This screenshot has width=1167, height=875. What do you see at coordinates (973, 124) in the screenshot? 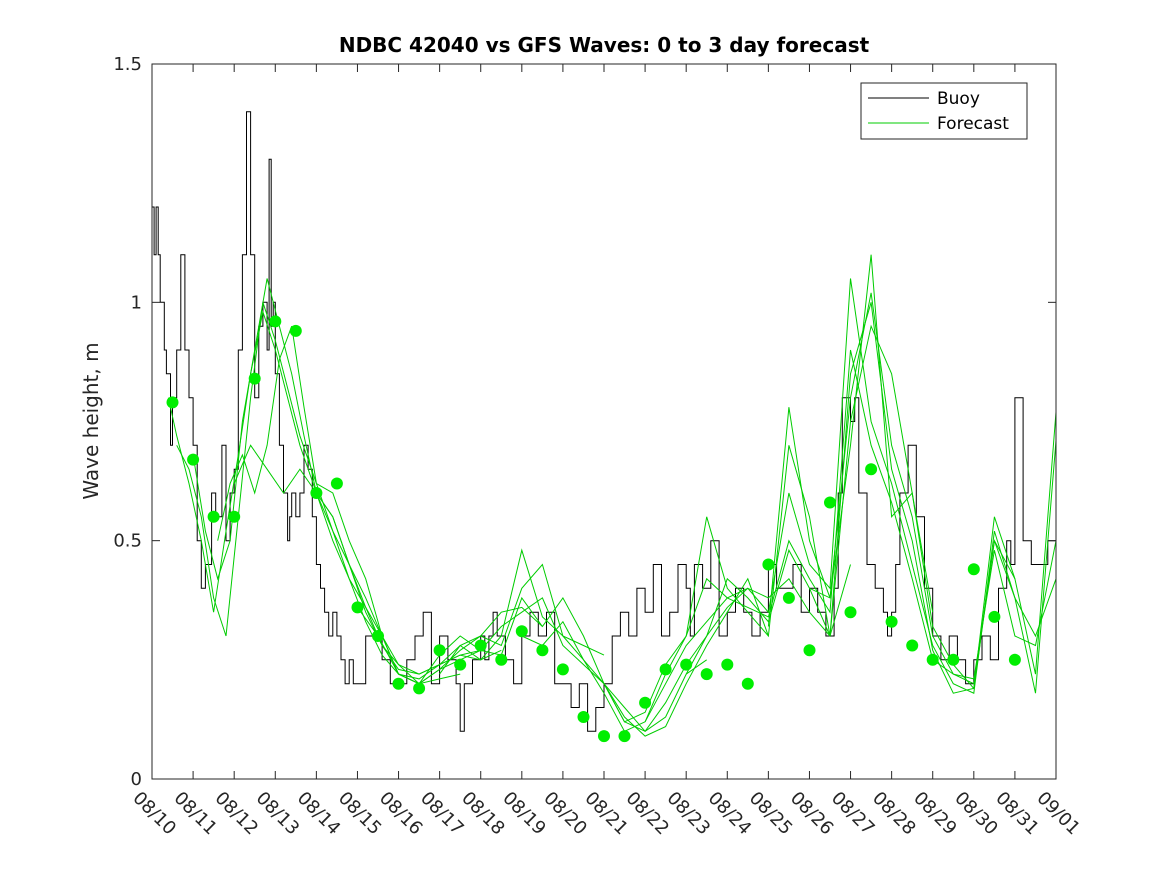
I see `legend-forecast-label: Forecast` at bounding box center [973, 124].